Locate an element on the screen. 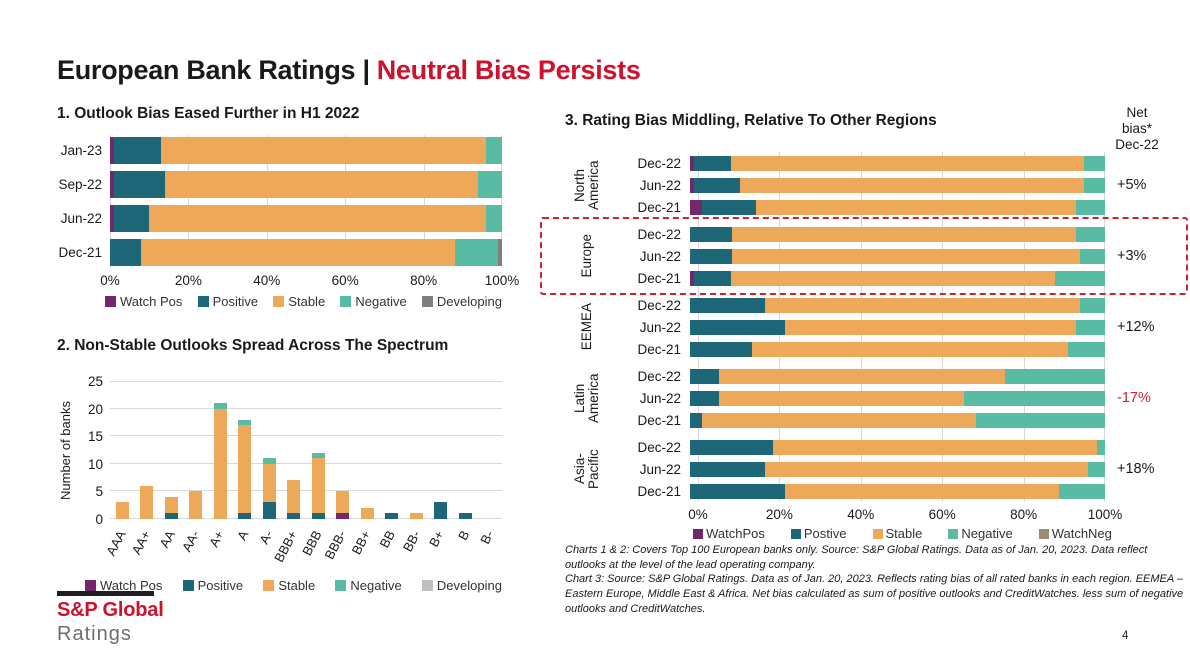  category-label: B- is located at coordinates (487, 537).